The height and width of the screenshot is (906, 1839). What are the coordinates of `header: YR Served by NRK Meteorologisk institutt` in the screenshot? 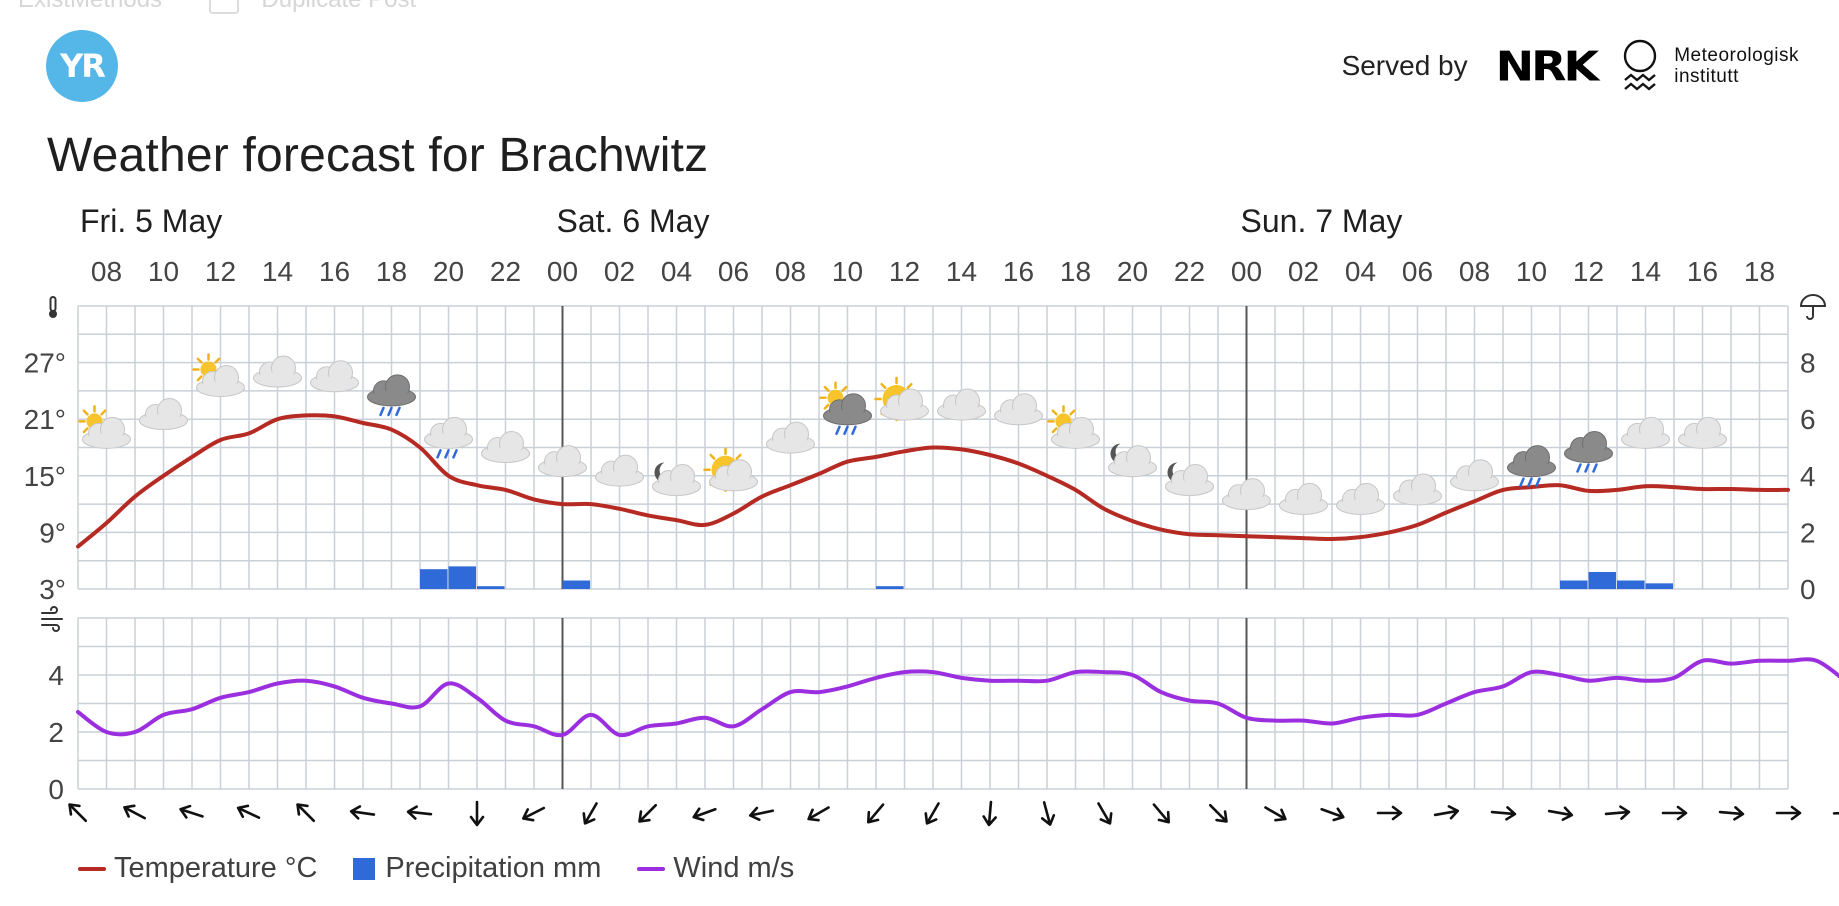 It's located at (922, 66).